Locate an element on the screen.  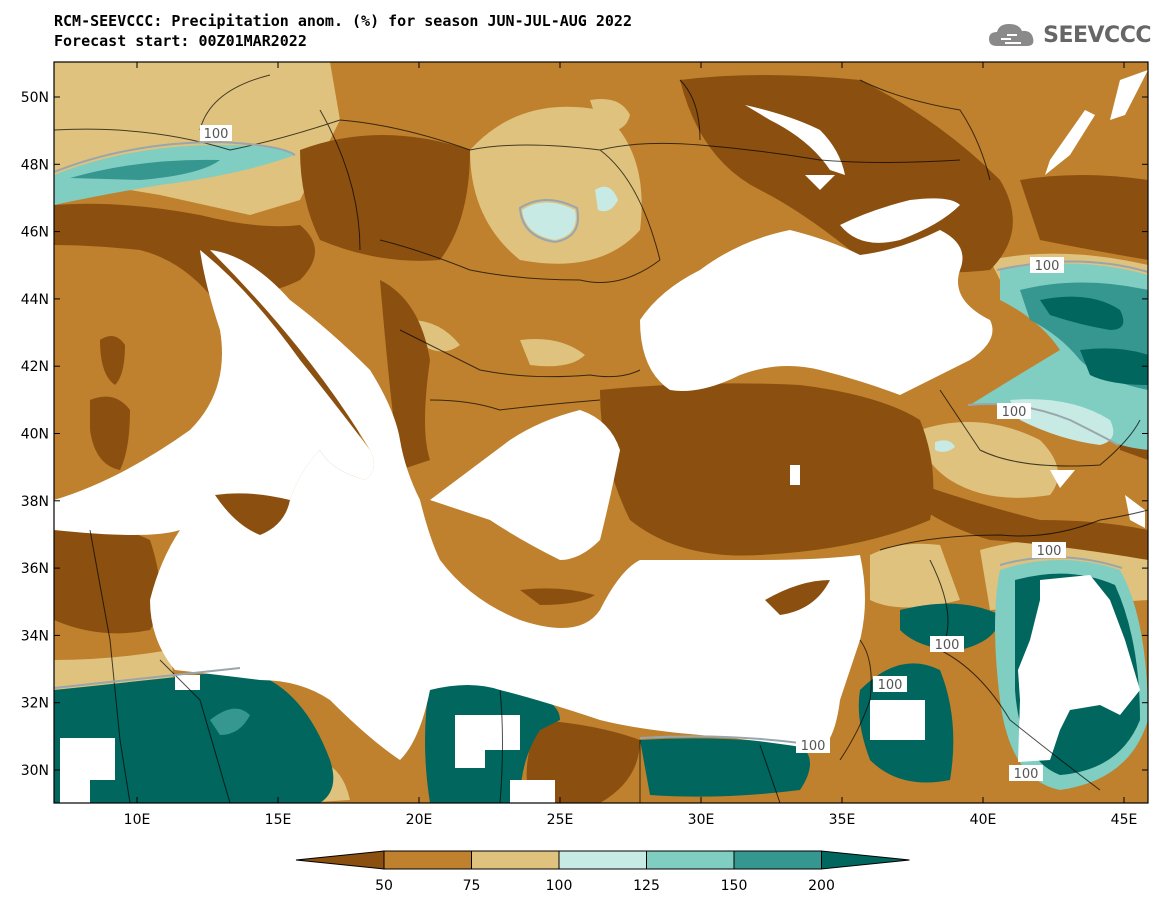
algeria-masked-area is located at coordinates (87, 770).